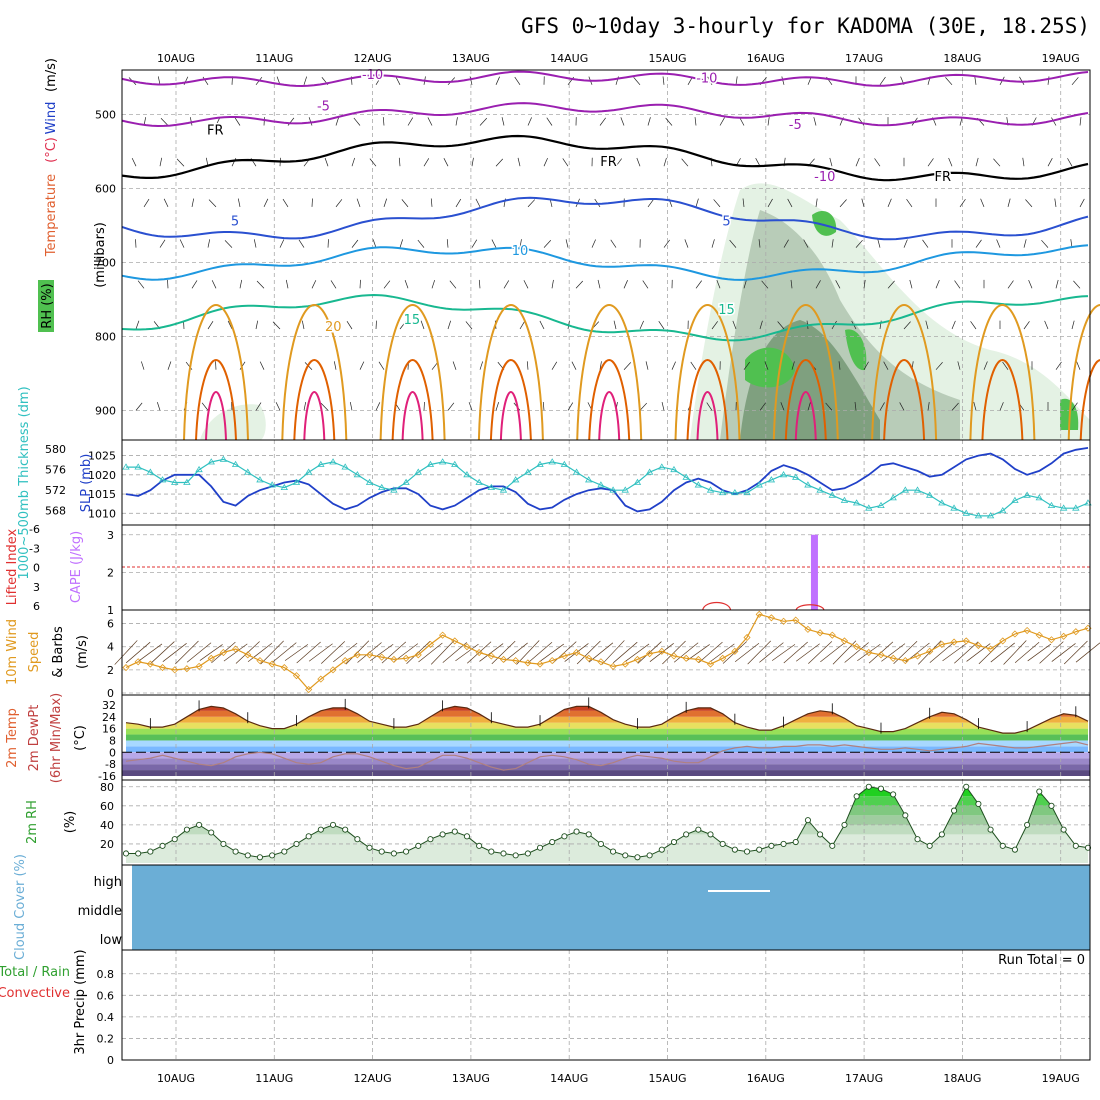 The image size is (1100, 1100). What do you see at coordinates (864, 1078) in the screenshot?
I see `date-label-bottom: 17AUG` at bounding box center [864, 1078].